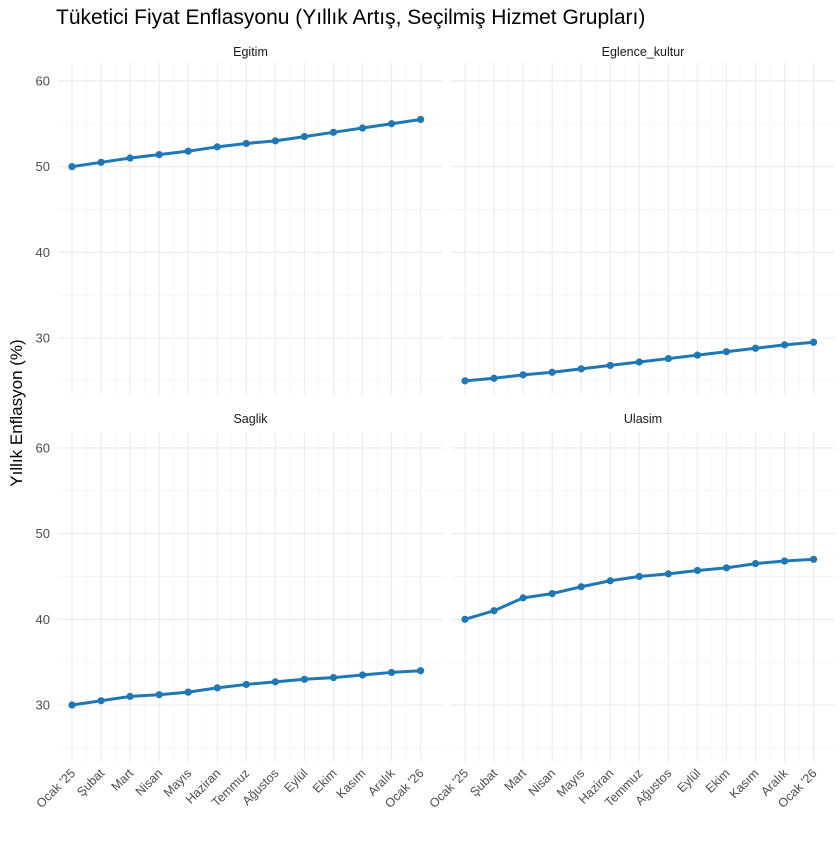 Image resolution: width=840 pixels, height=845 pixels. What do you see at coordinates (643, 419) in the screenshot?
I see `facet-strip-label: Ulasim` at bounding box center [643, 419].